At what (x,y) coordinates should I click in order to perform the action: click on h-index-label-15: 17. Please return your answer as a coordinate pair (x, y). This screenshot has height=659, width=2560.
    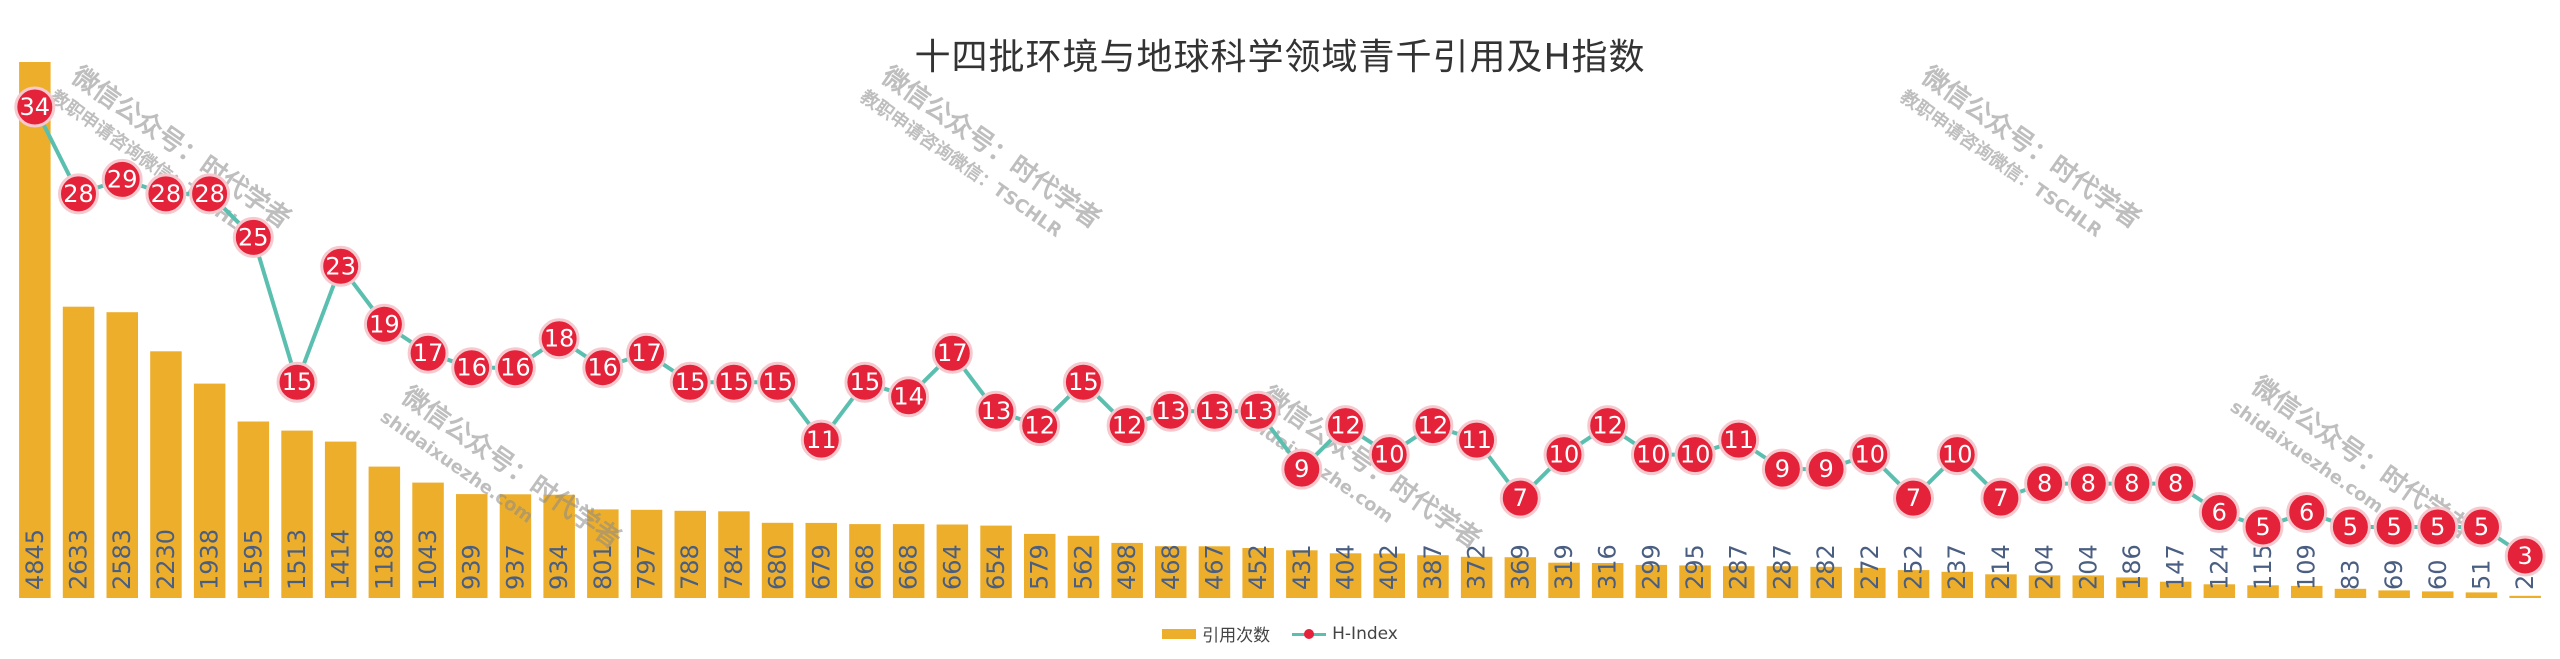
    Looking at the image, I should click on (646, 353).